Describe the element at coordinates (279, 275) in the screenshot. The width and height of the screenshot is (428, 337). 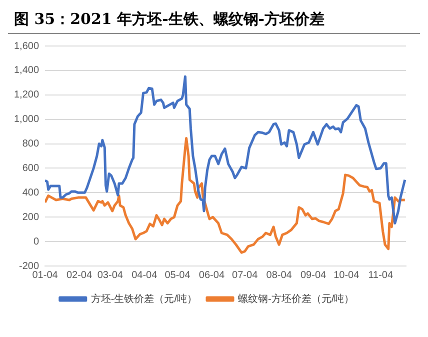
I see `x-tick-label: 08-04` at that location.